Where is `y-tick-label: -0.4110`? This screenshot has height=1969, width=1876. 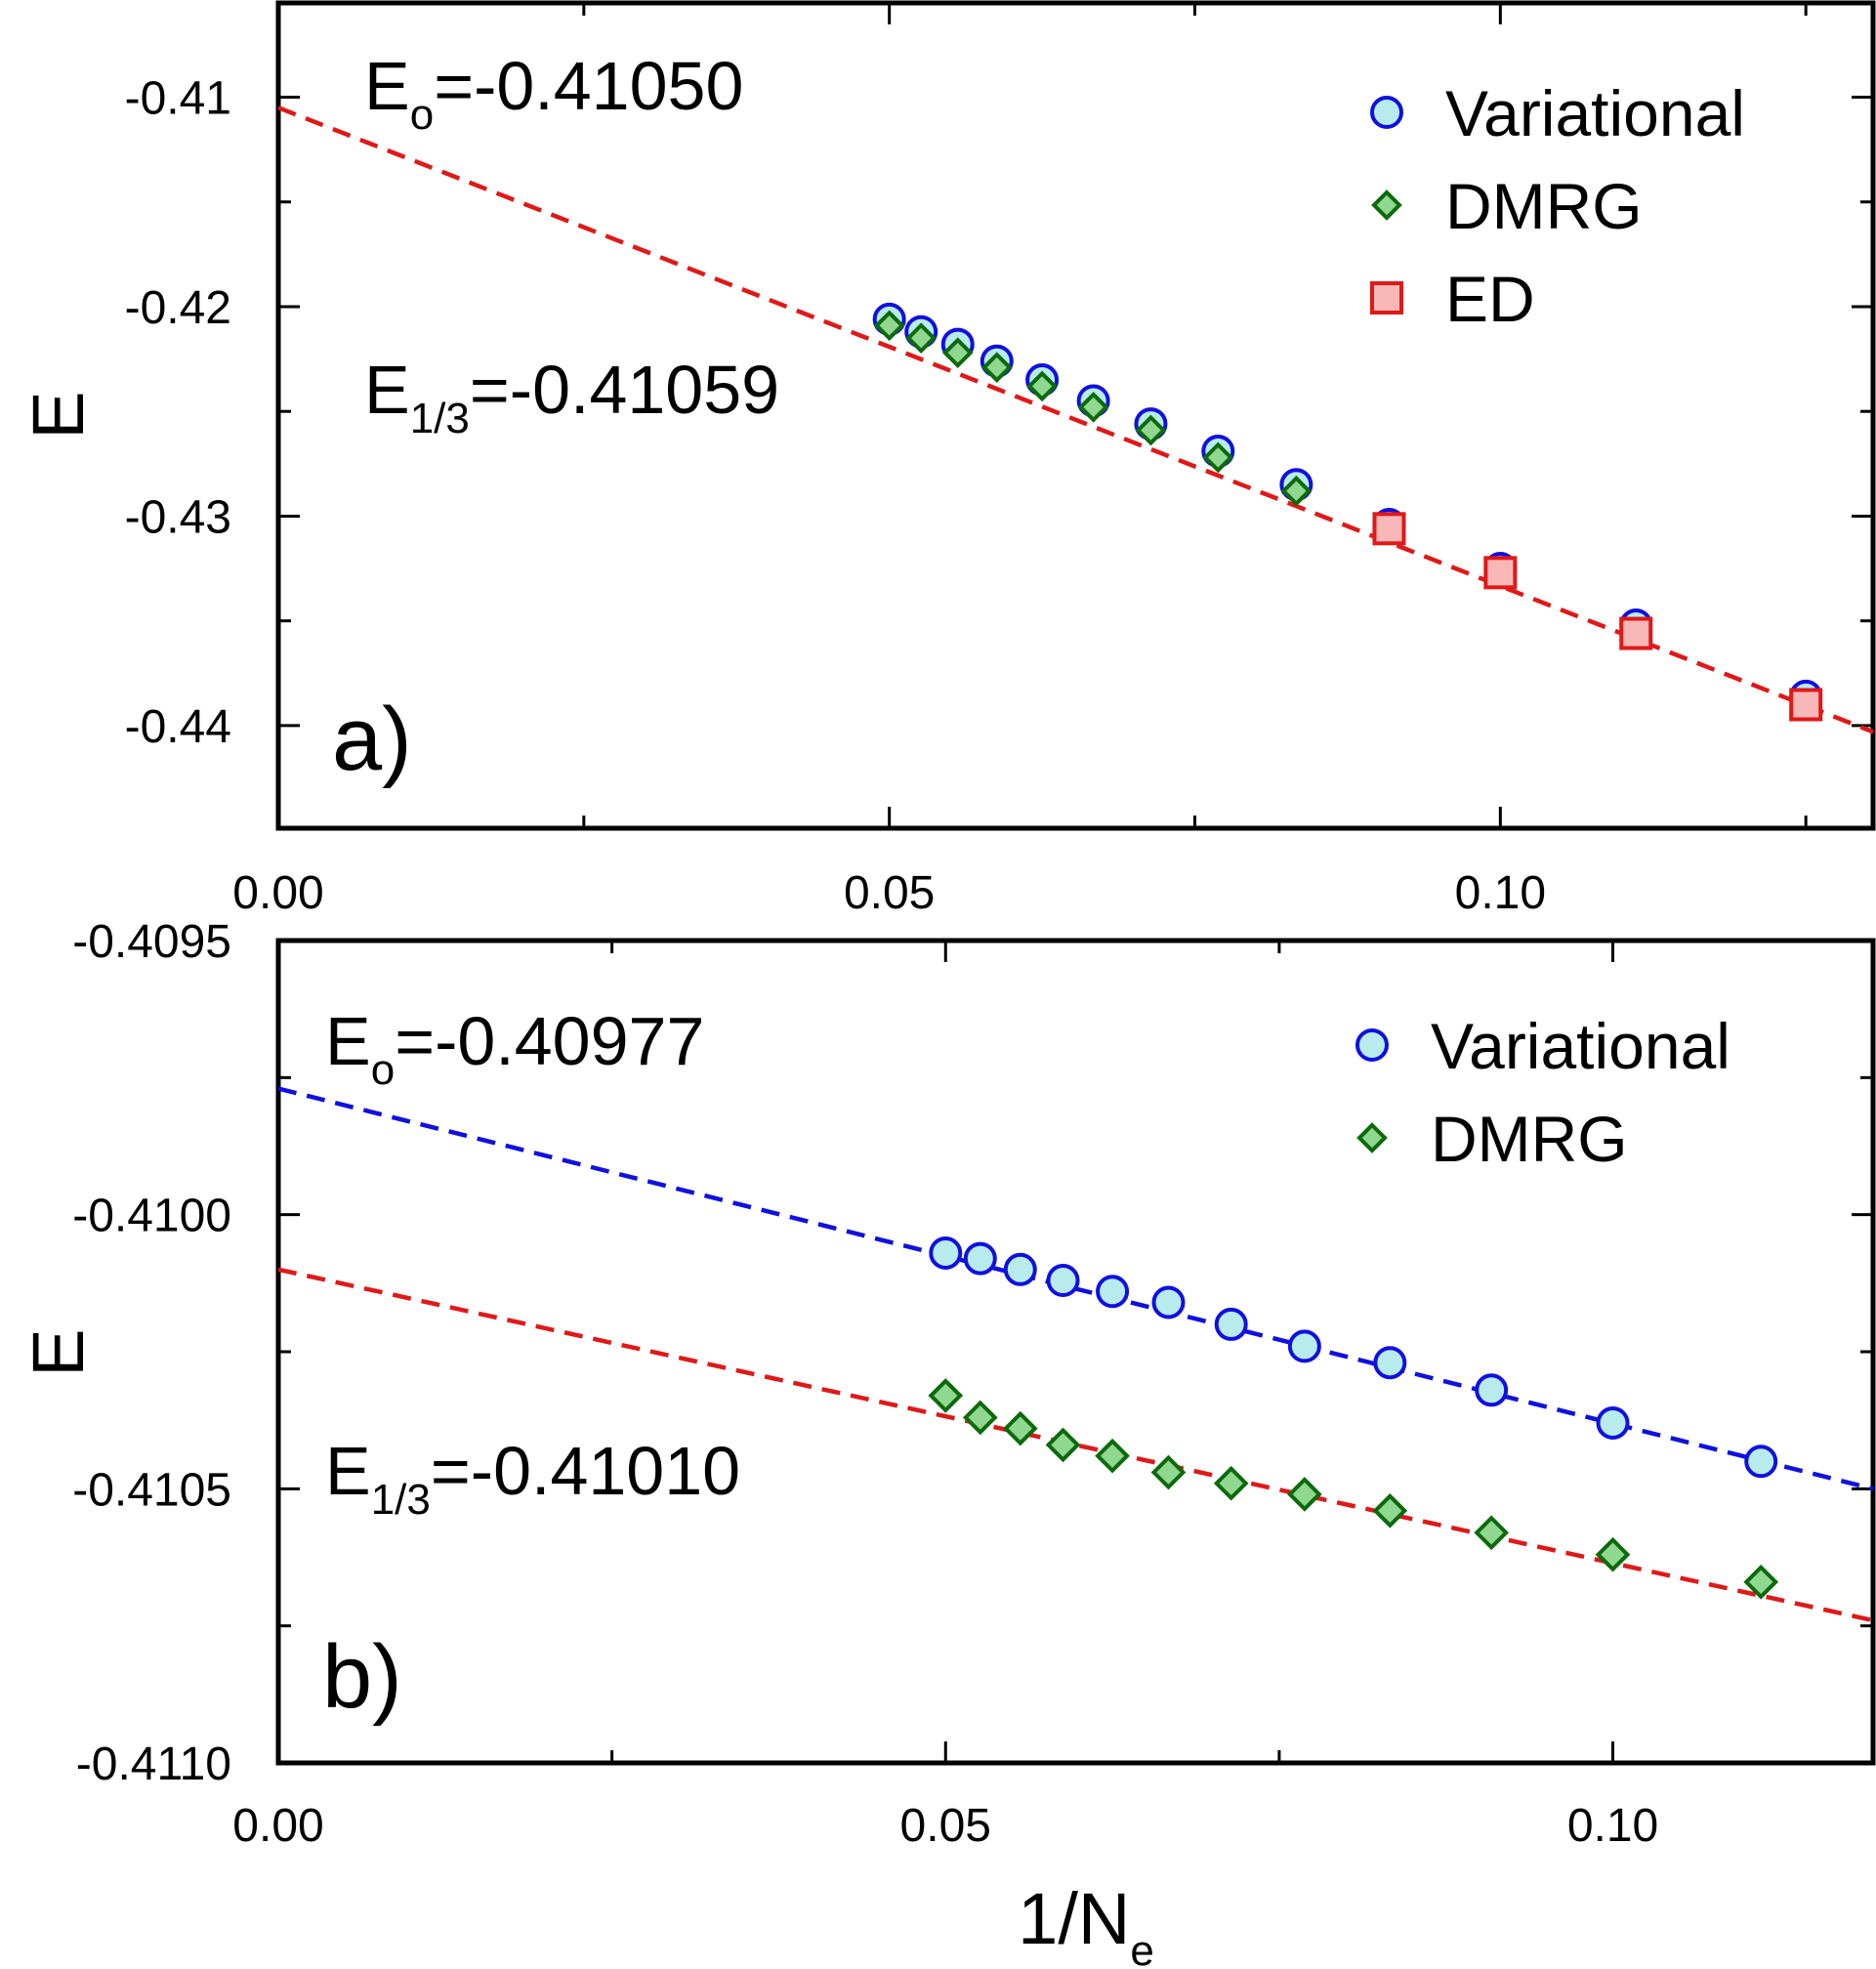 y-tick-label: -0.4110 is located at coordinates (154, 1764).